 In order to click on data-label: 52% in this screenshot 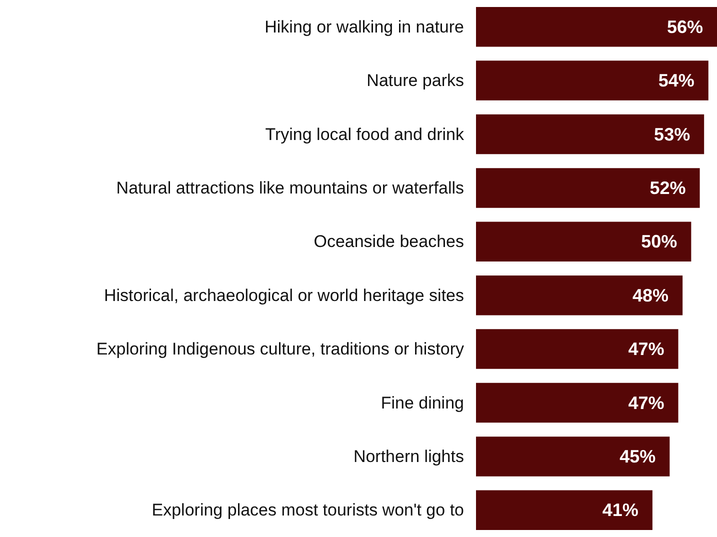, I will do `click(668, 188)`.